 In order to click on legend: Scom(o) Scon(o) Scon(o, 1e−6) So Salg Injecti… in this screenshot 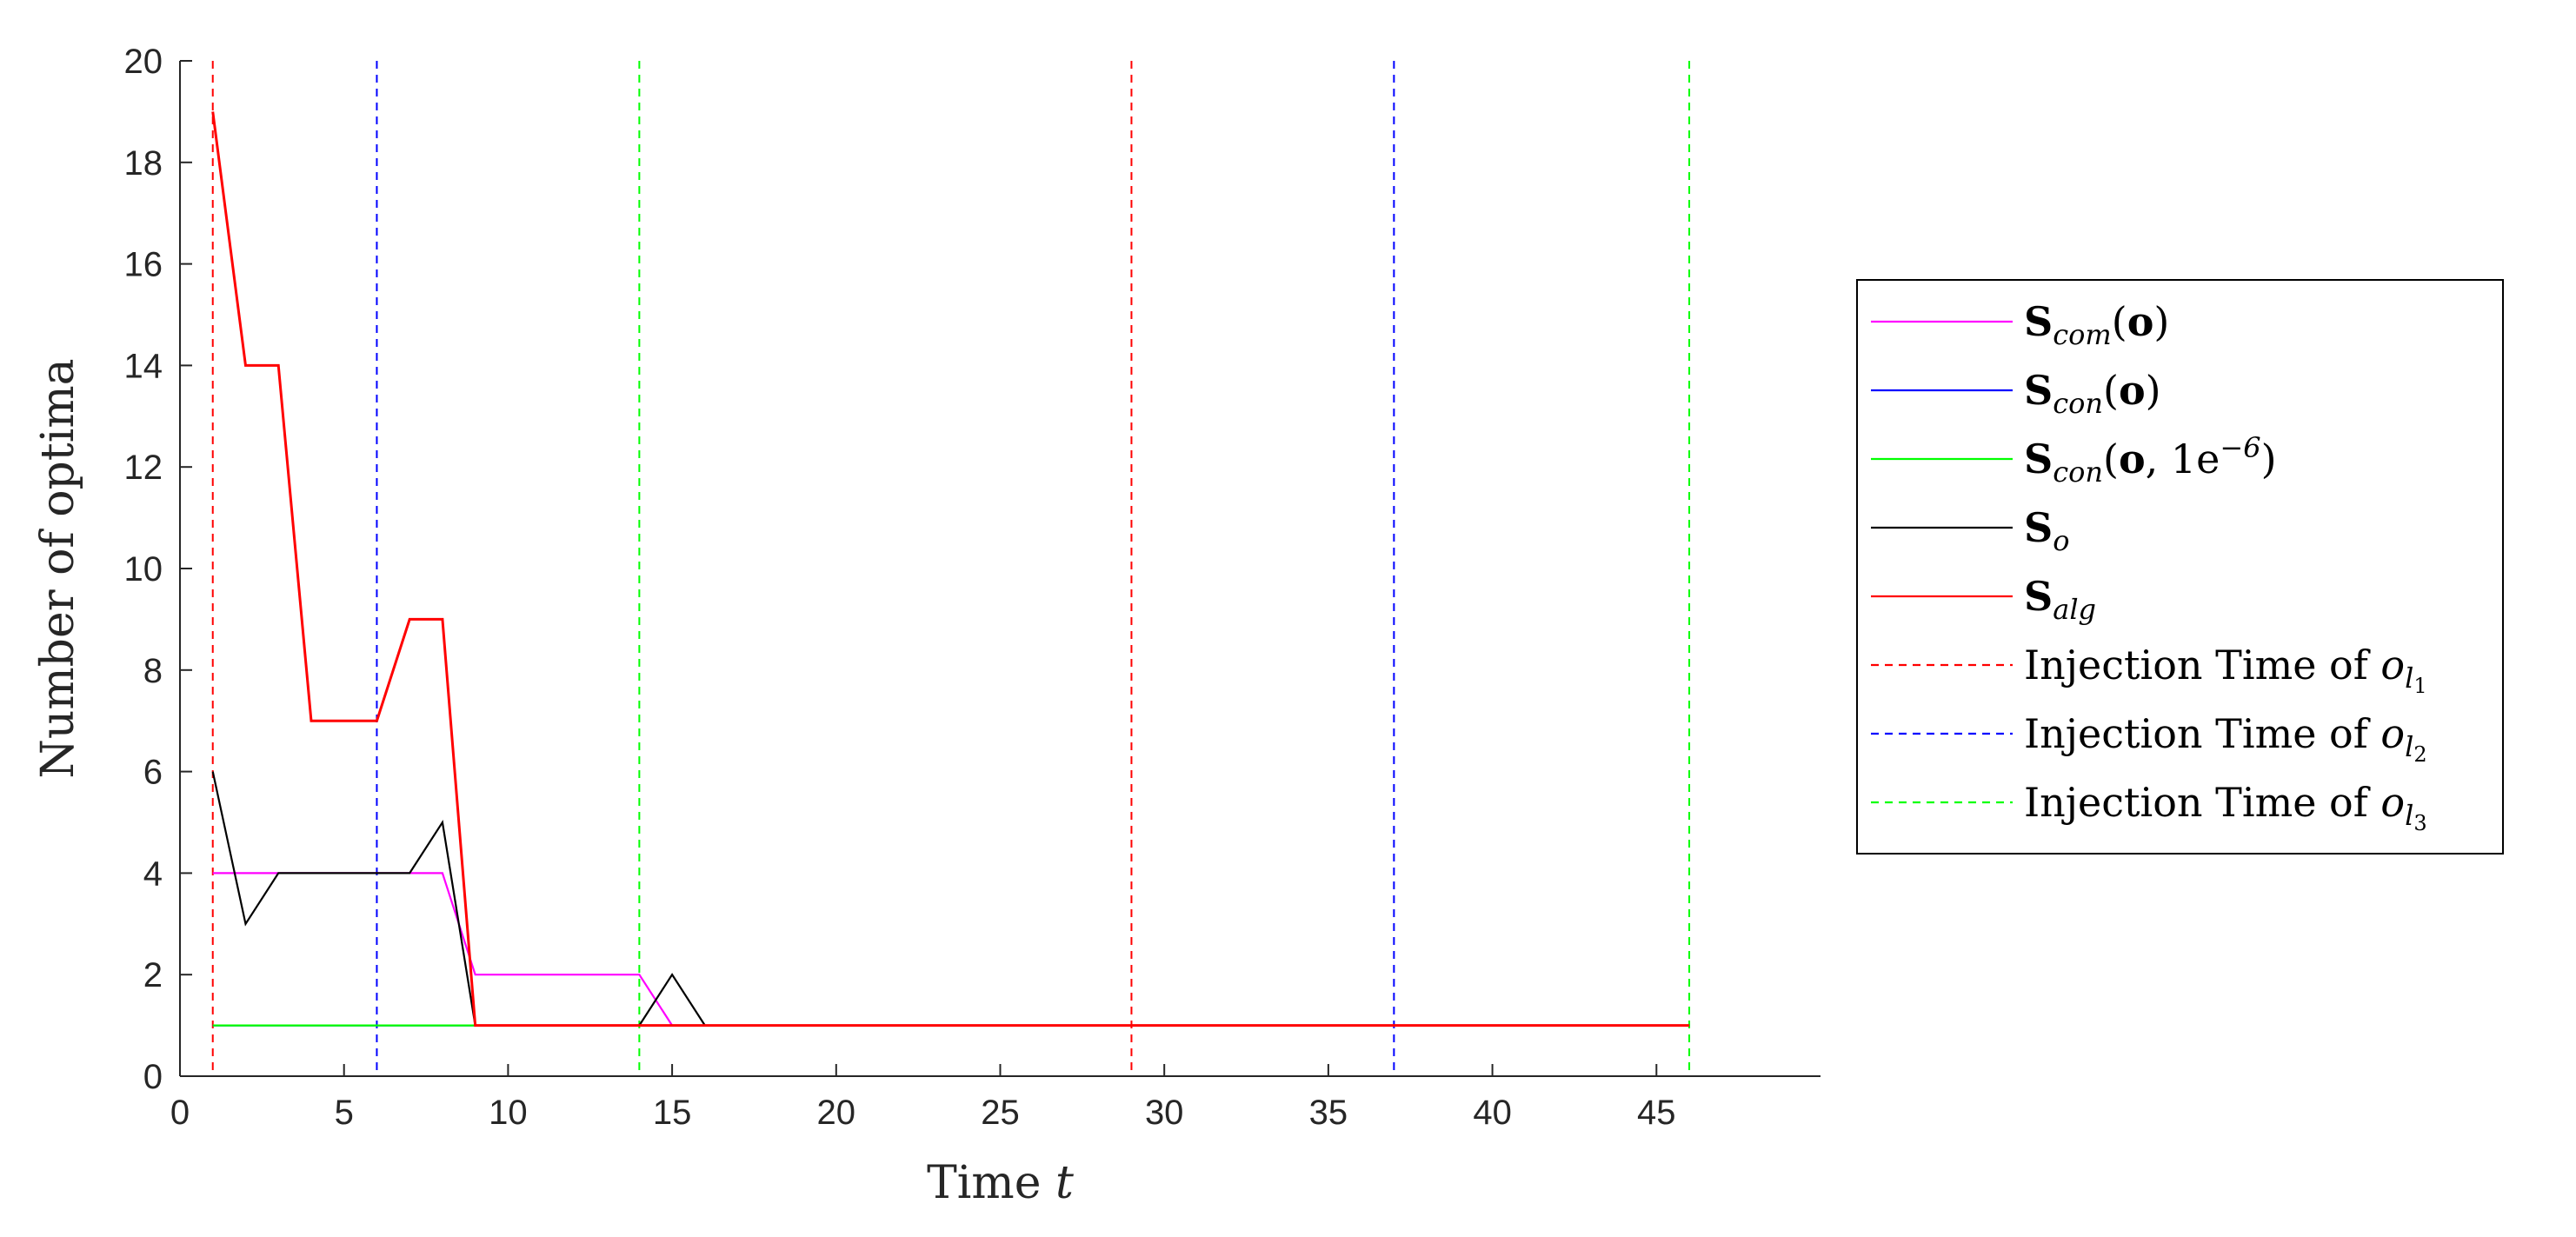, I will do `click(2180, 567)`.